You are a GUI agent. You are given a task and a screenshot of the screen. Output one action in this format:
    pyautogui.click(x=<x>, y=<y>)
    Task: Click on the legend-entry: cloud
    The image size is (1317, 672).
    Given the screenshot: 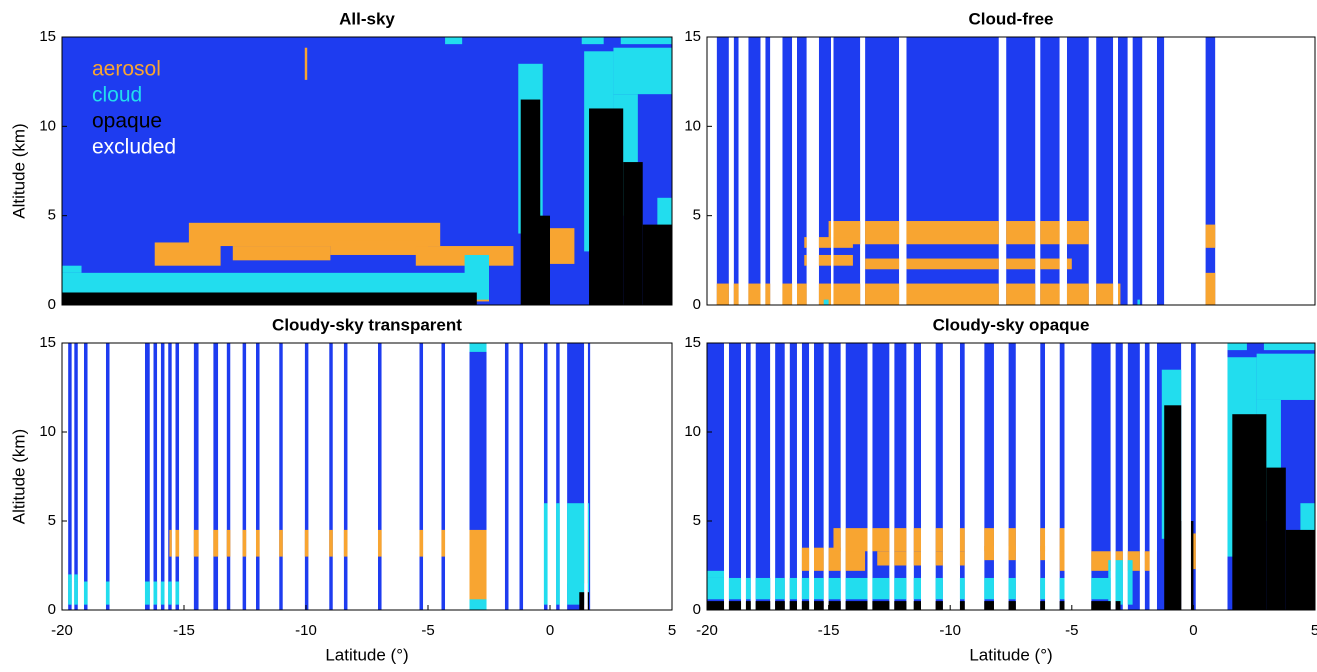 What is the action you would take?
    pyautogui.click(x=117, y=95)
    